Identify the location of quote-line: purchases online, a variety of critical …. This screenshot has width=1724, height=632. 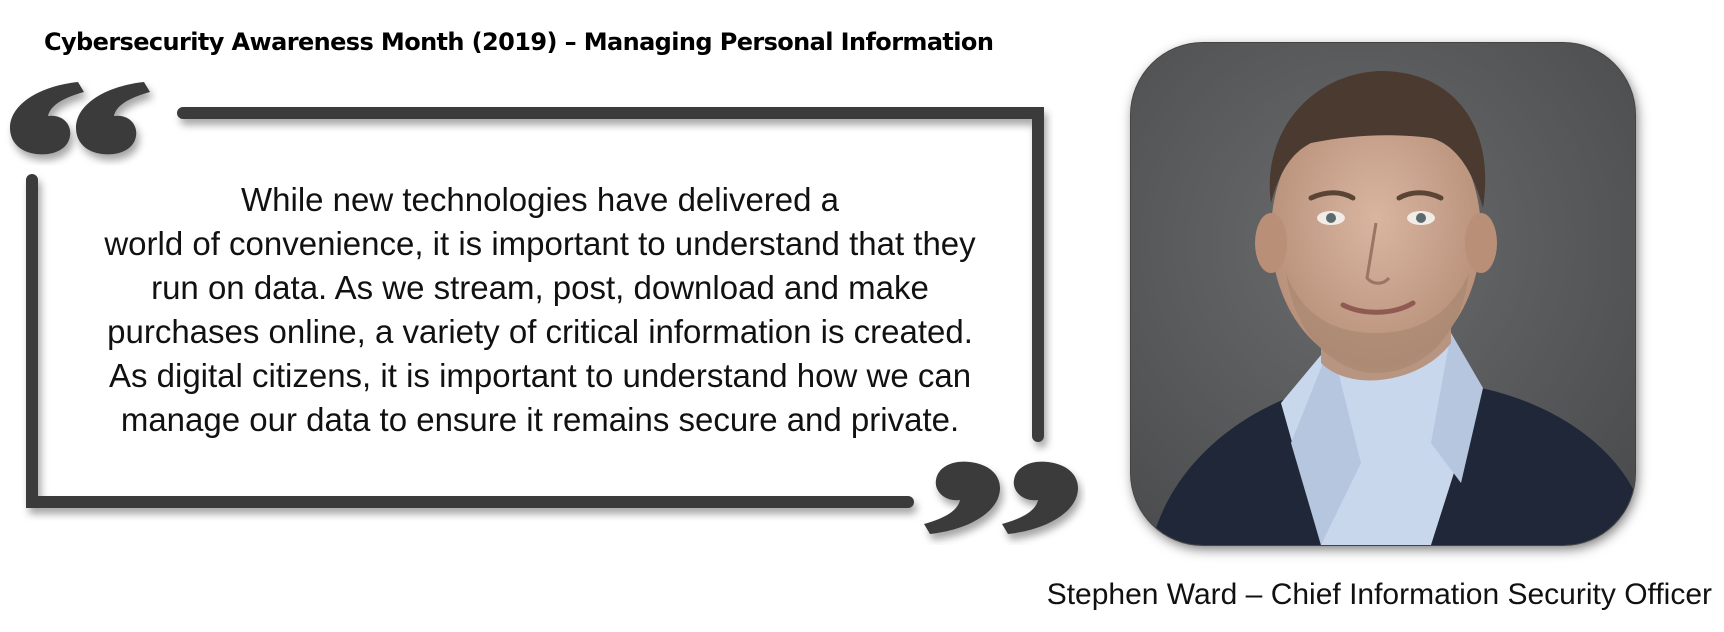
(540, 331).